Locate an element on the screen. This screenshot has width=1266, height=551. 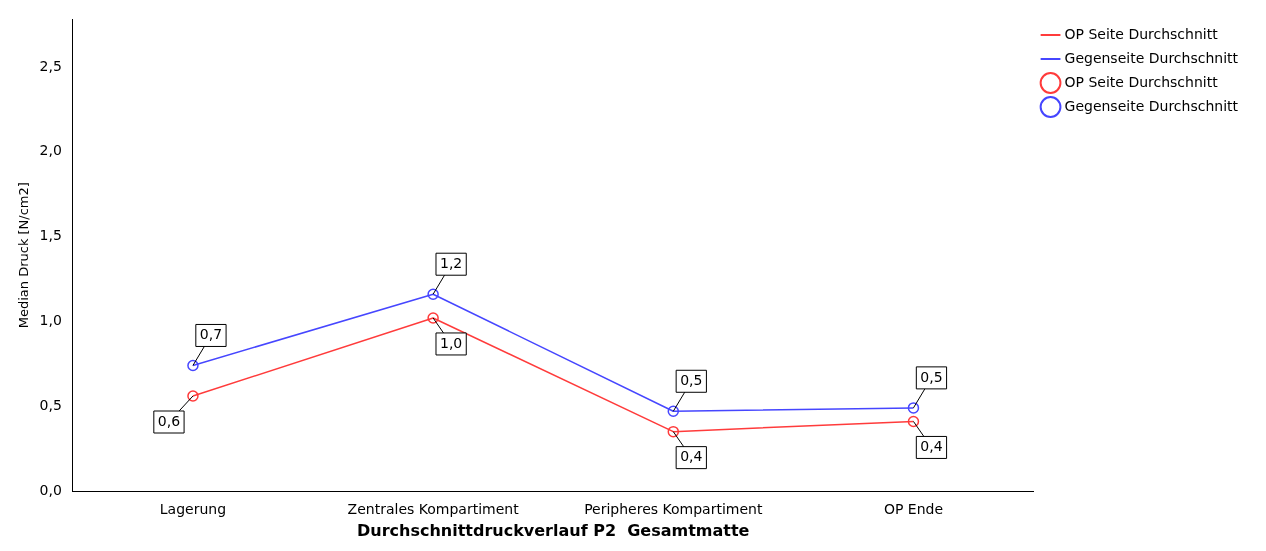
data-label: 0,6 is located at coordinates (169, 420).